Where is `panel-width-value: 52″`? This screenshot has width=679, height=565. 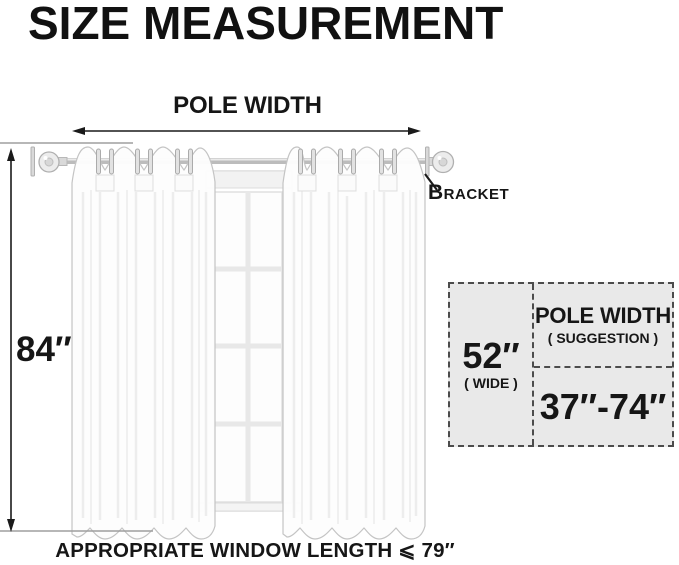
panel-width-value: 52″ is located at coordinates (491, 355).